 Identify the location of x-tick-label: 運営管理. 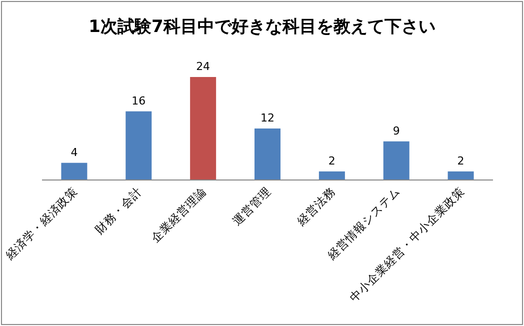
(252, 206).